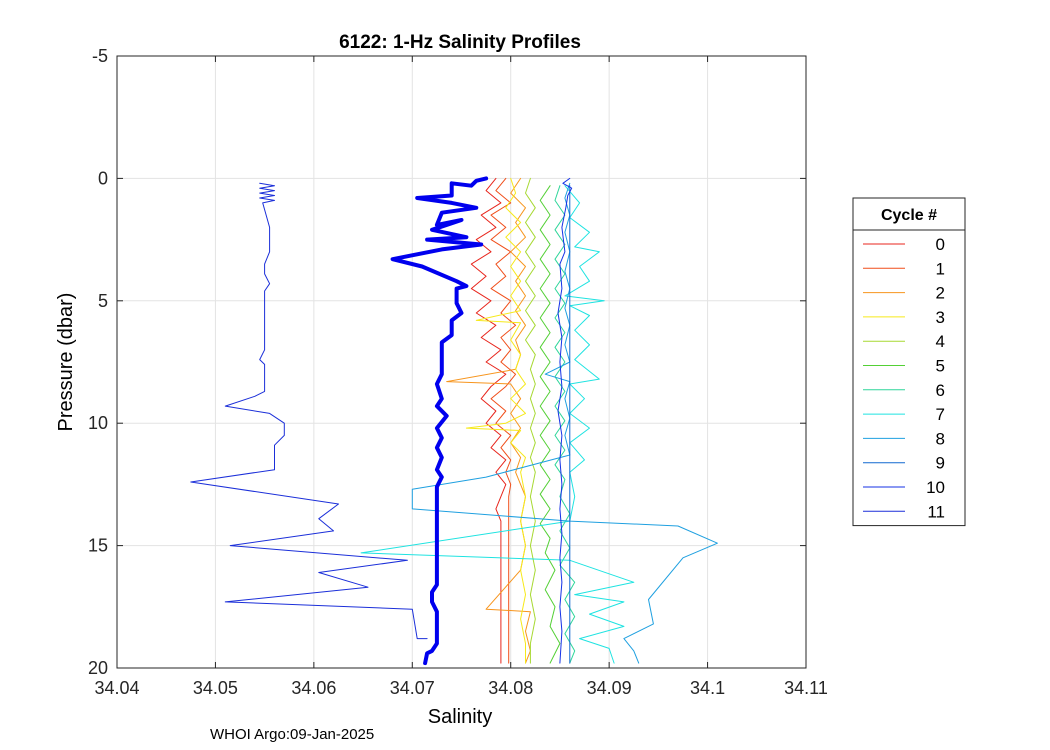 This screenshot has width=1050, height=750. I want to click on x-tick-label: 34.05, so click(215, 688).